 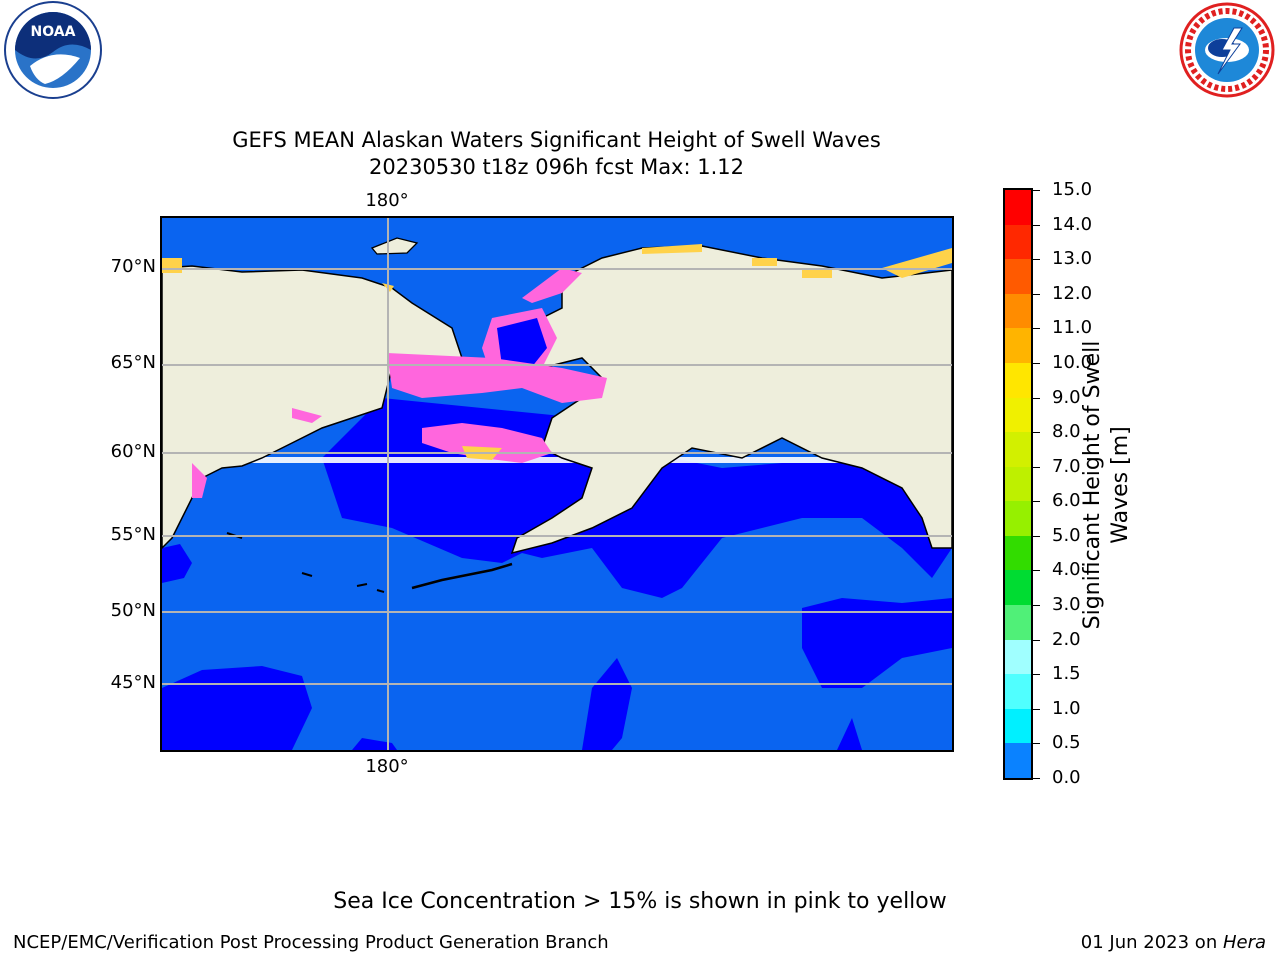 What do you see at coordinates (607, 704) in the screenshot?
I see `low-swell-region-south` at bounding box center [607, 704].